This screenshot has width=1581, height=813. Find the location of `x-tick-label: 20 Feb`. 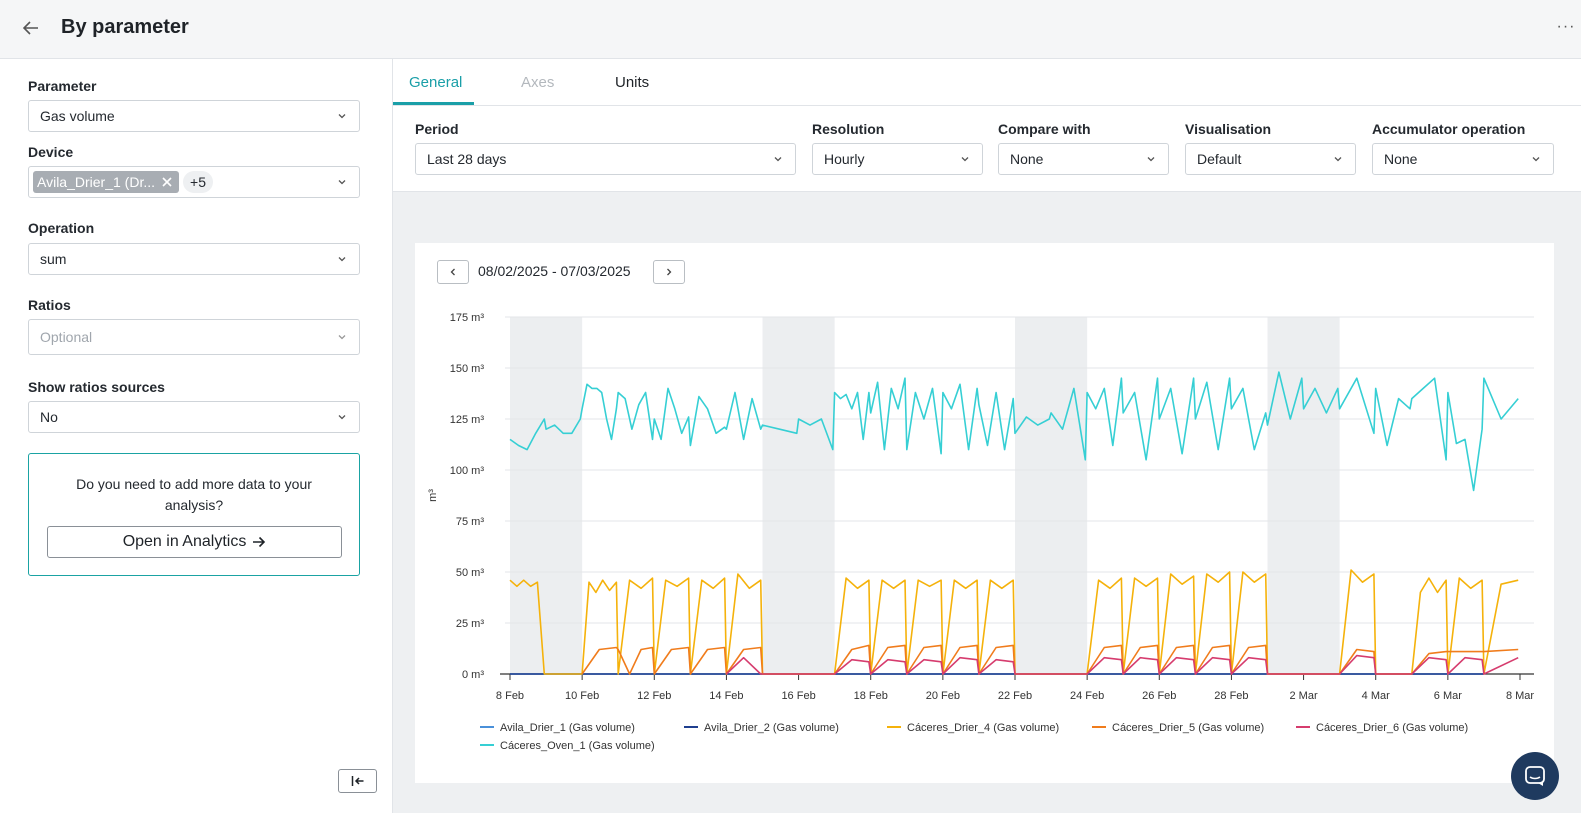

x-tick-label: 20 Feb is located at coordinates (943, 696).